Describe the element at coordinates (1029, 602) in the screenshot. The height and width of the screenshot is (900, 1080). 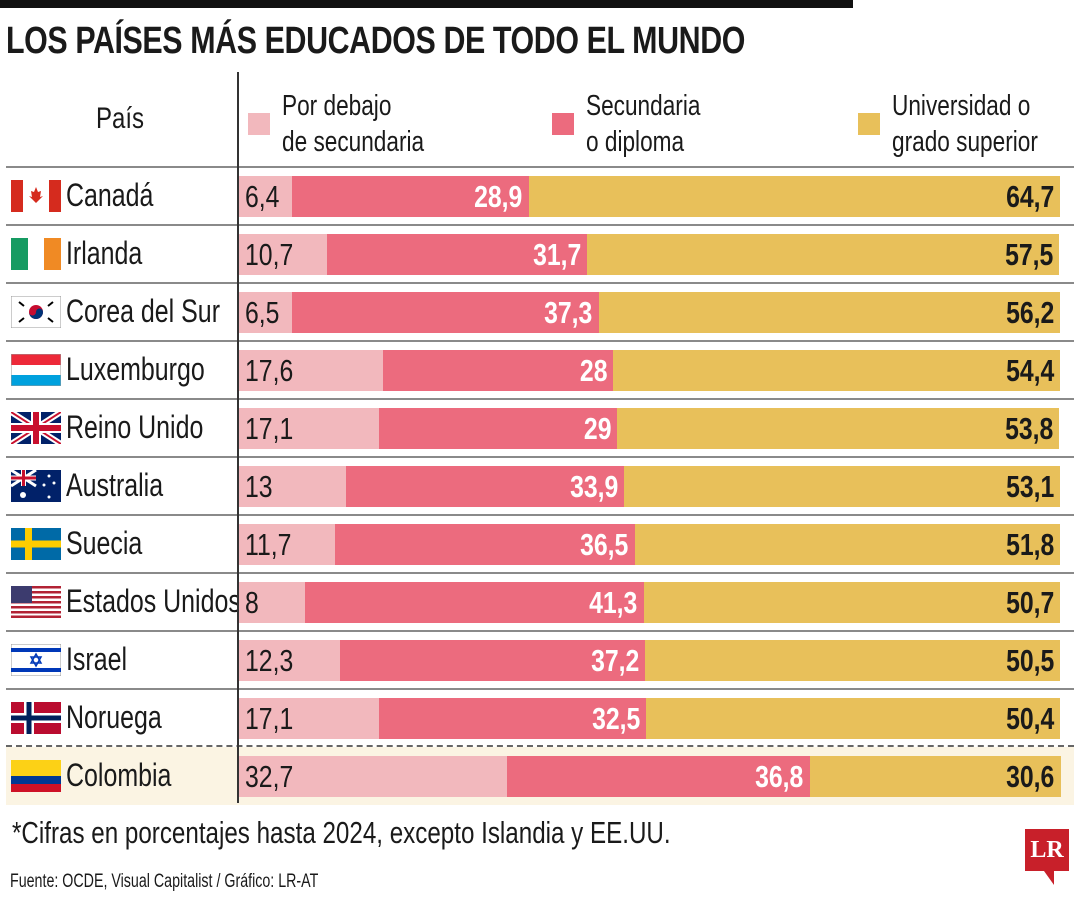
I see `data-label: 50,7` at that location.